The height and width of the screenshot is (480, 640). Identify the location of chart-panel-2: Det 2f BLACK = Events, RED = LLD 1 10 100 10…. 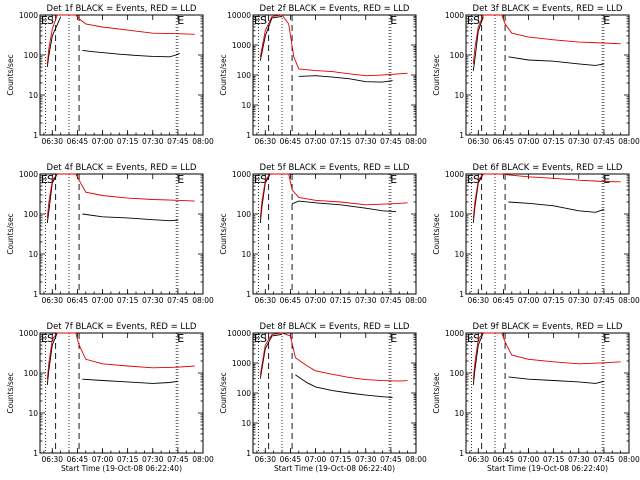
(323, 75).